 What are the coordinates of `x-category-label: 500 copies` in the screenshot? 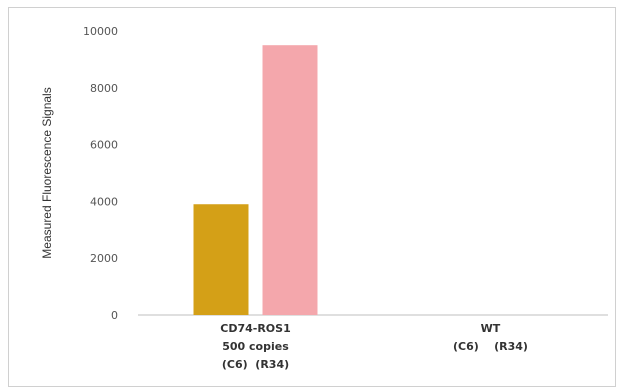 It's located at (255, 346).